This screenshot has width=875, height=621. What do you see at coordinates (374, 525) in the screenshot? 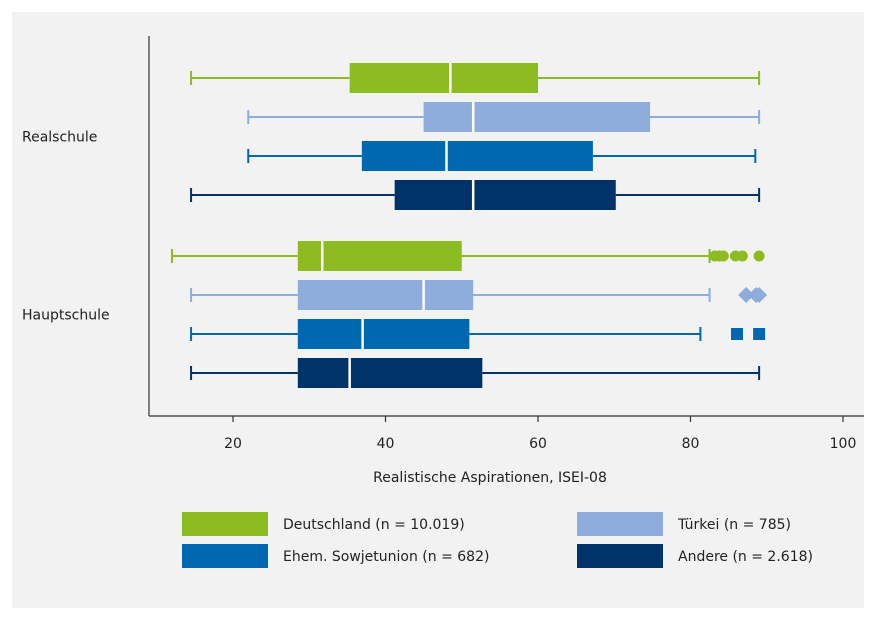
I see `legend-label: Deutschland (n = 10.019)` at bounding box center [374, 525].